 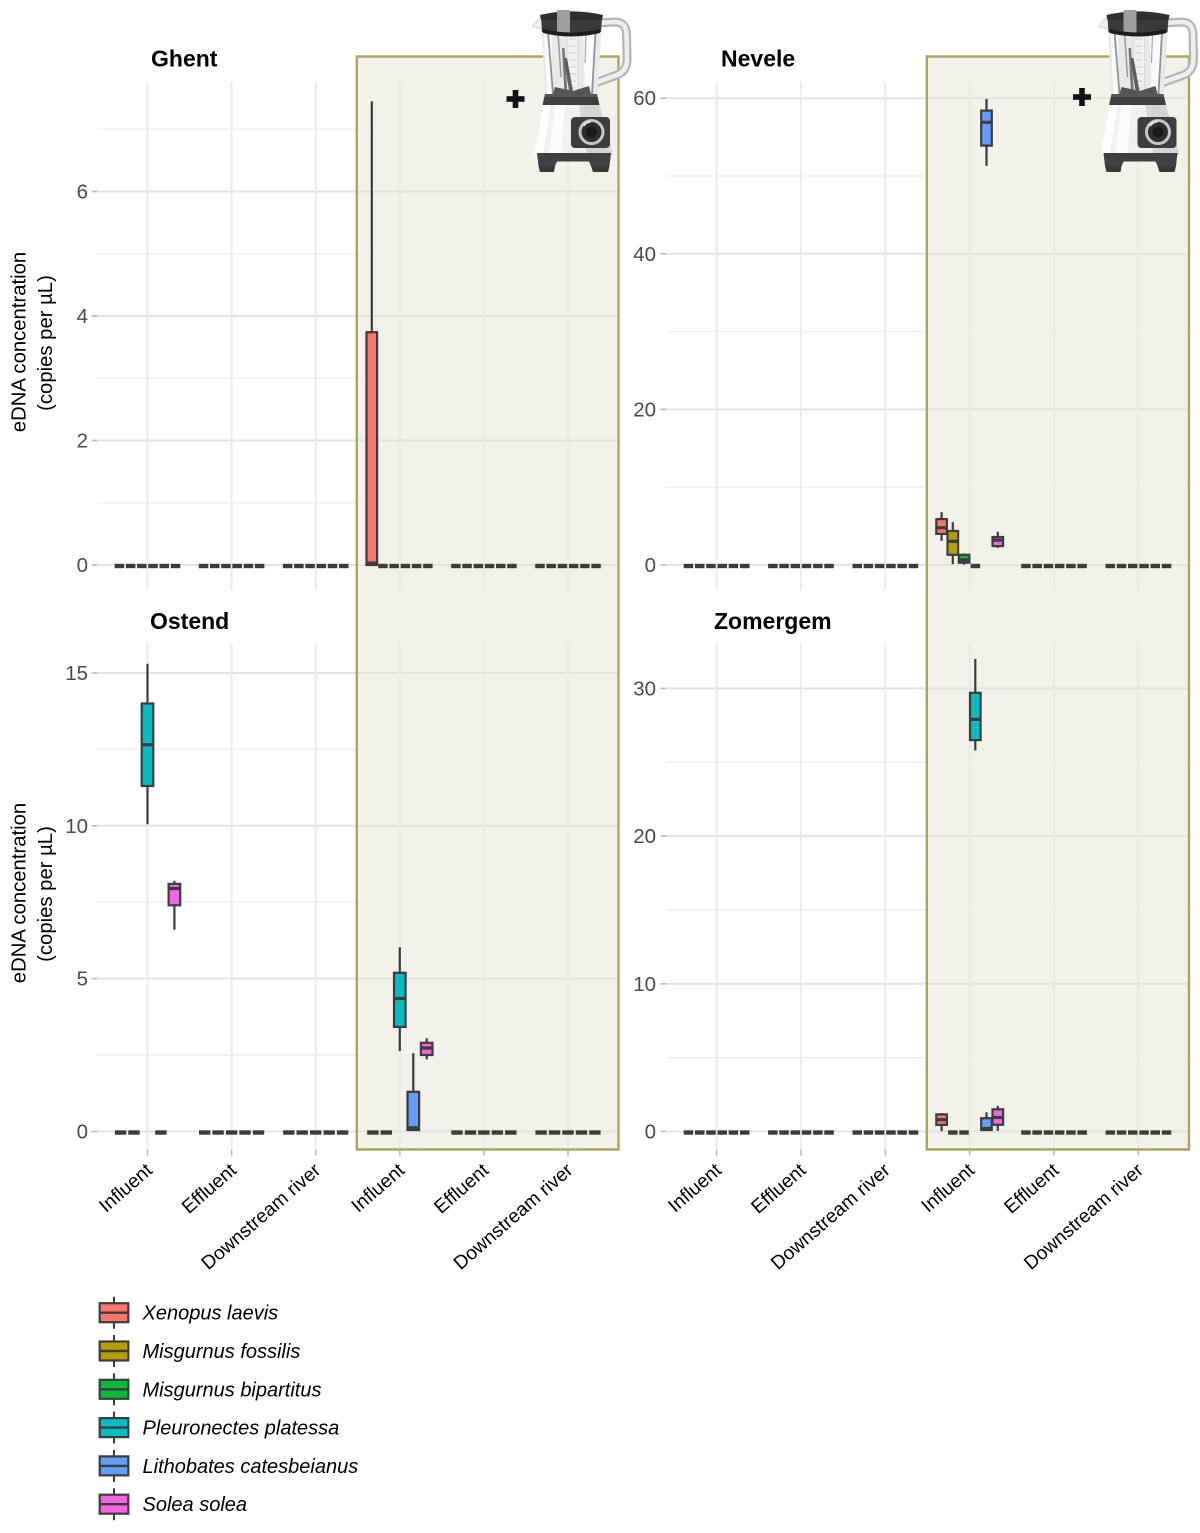 What do you see at coordinates (82, 979) in the screenshot?
I see `svg-text: 5` at bounding box center [82, 979].